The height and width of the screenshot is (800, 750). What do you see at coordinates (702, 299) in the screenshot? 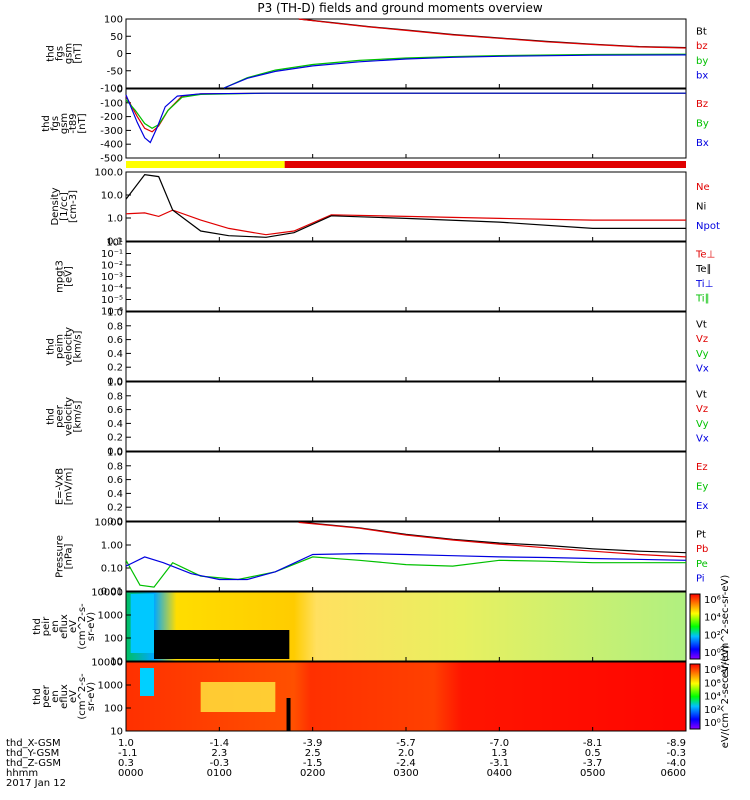
I see `legend-entry: Ti∥` at bounding box center [702, 299].